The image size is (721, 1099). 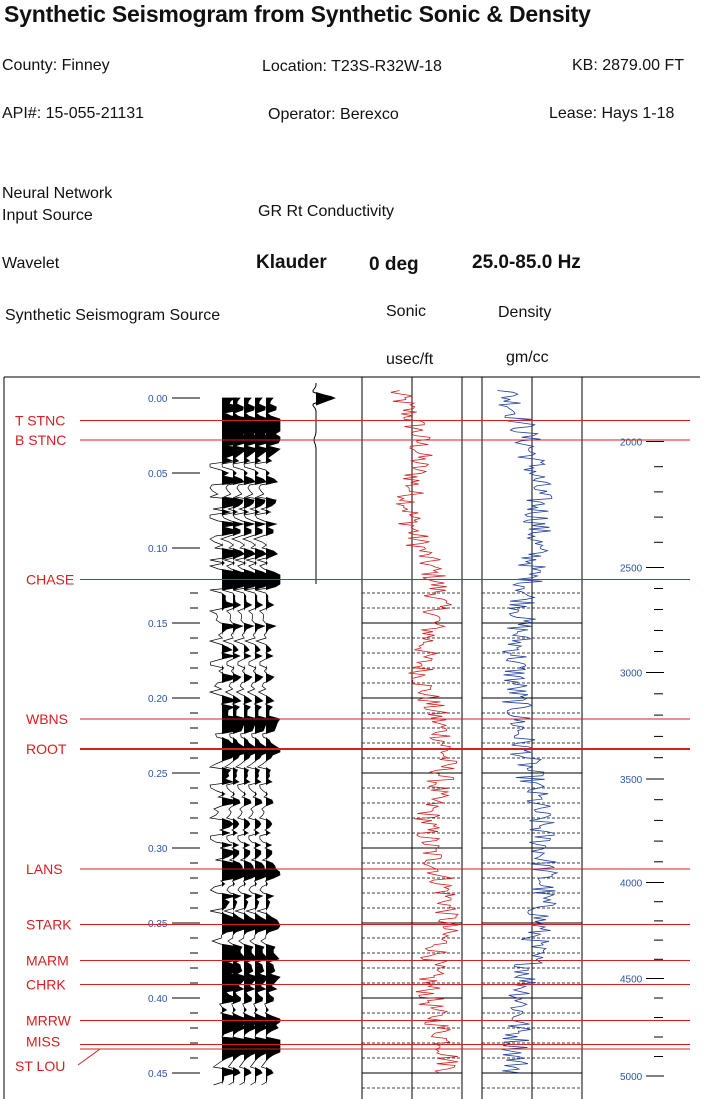 I want to click on formation-label: MARM, so click(x=47, y=961).